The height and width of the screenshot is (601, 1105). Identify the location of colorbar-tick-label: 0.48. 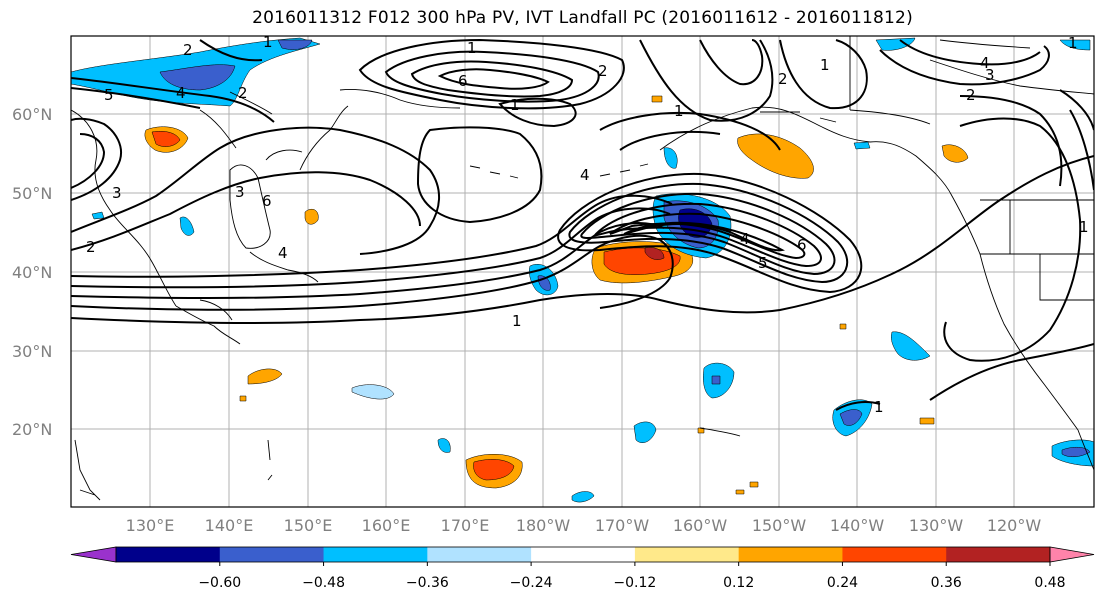
(1049, 583).